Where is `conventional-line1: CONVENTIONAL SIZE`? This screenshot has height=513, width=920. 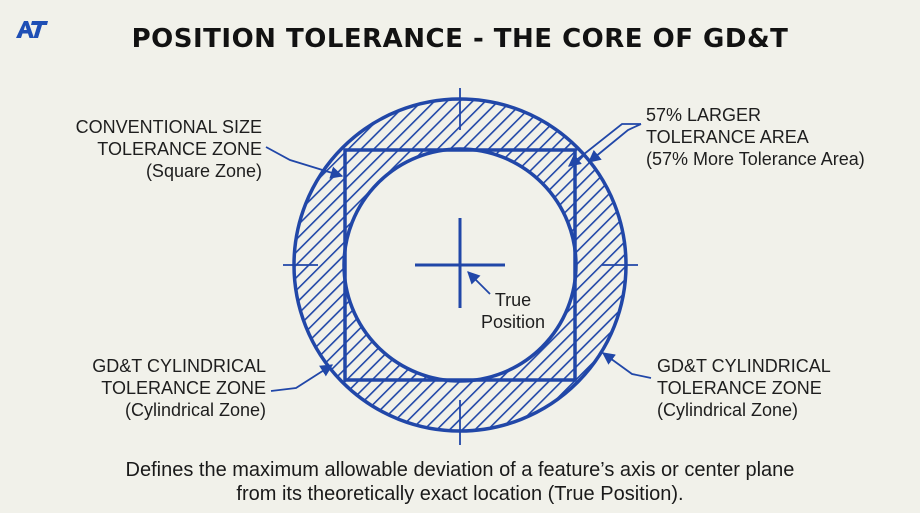 conventional-line1: CONVENTIONAL SIZE is located at coordinates (168, 127).